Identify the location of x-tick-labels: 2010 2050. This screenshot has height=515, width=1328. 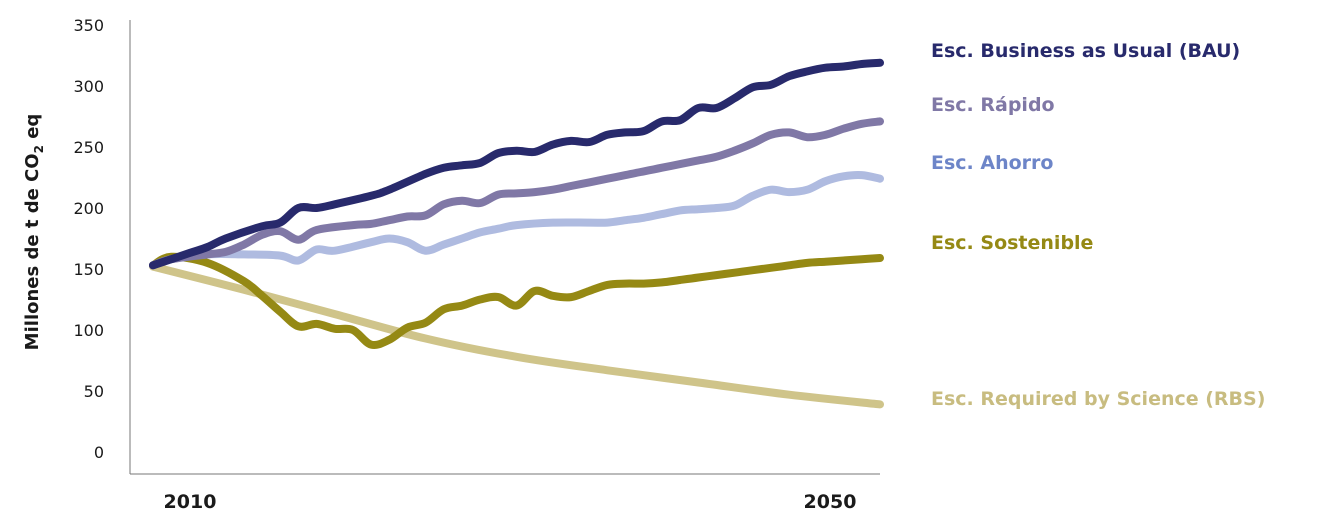
(510, 502).